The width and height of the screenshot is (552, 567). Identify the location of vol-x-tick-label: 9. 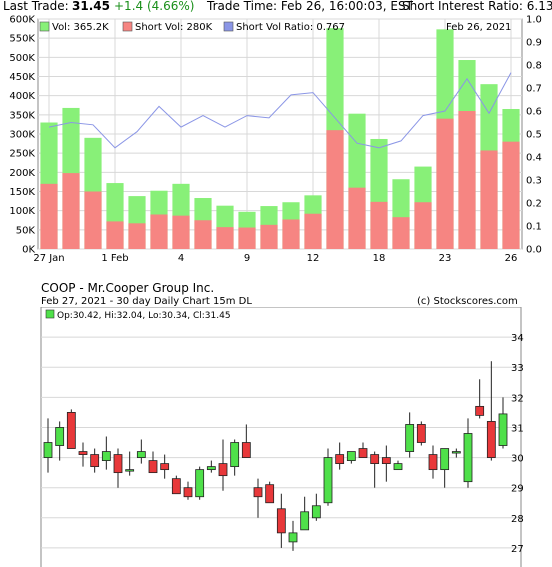
(247, 258).